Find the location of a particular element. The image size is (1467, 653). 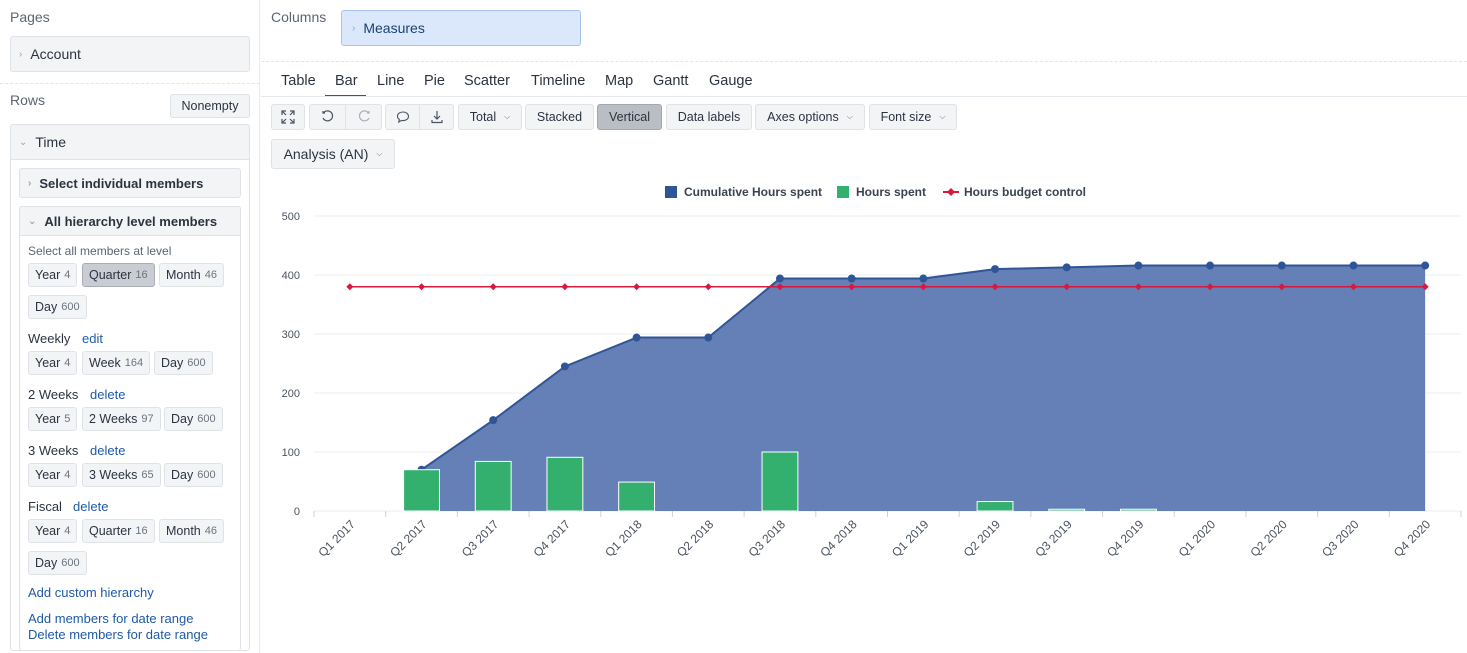

three-weeks-day-button: Day 600 is located at coordinates (193, 475).